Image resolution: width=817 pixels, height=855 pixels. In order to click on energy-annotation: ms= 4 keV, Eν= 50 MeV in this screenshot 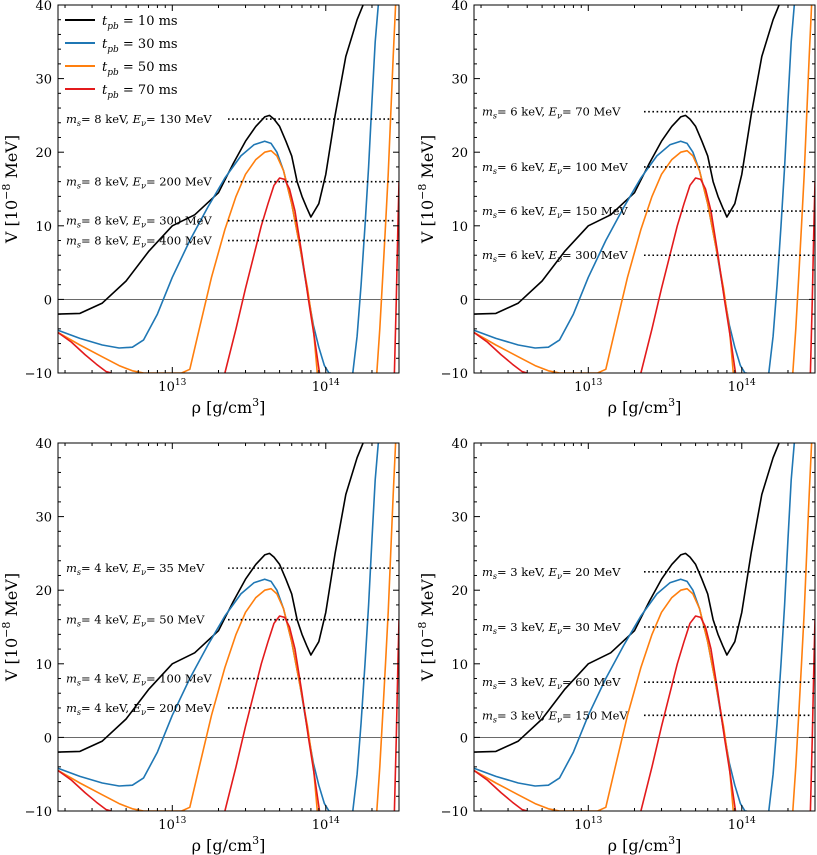, I will do `click(135, 621)`.